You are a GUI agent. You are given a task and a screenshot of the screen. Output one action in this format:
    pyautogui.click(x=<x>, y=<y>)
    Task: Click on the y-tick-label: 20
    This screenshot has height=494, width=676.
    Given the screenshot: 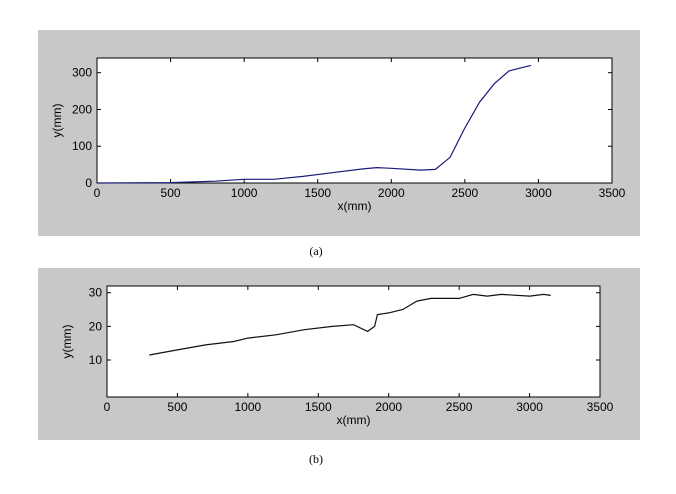 What is the action you would take?
    pyautogui.click(x=96, y=326)
    